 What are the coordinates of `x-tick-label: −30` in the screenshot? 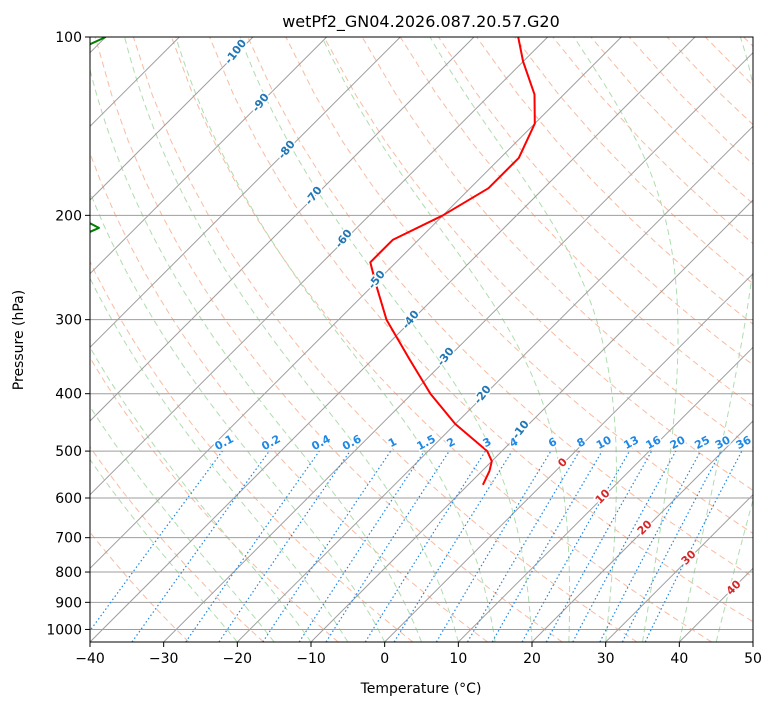 It's located at (164, 659).